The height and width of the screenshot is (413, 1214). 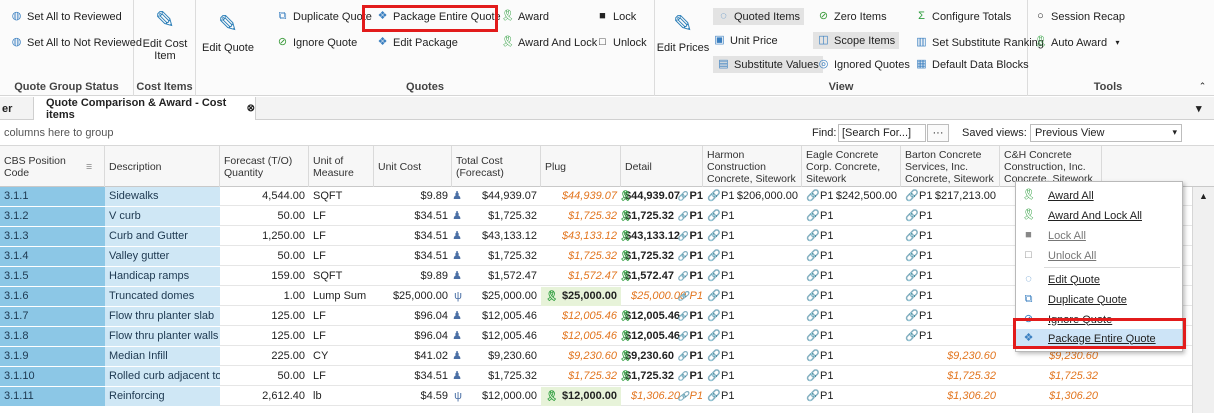 I want to click on col-header-total: Total Cost (Forecast), so click(x=496, y=166).